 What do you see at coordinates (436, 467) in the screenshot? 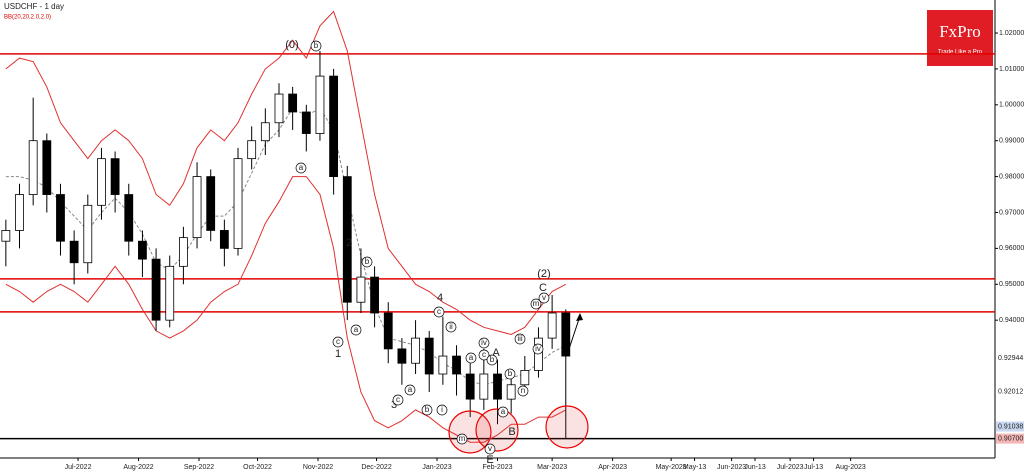
I see `x-tick-label: Jan-2023` at bounding box center [436, 467].